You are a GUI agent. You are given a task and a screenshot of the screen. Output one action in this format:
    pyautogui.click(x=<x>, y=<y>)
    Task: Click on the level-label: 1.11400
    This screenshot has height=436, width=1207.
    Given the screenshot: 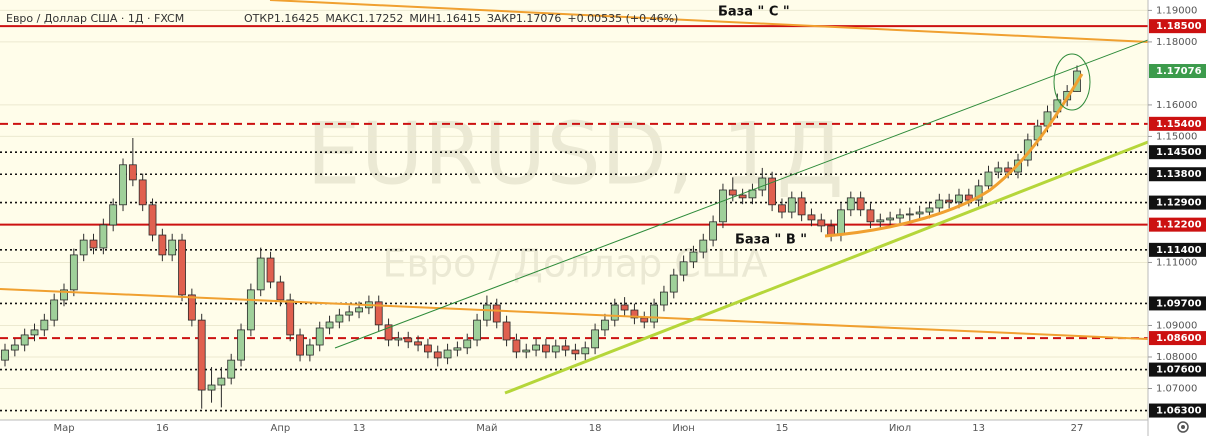 What is the action you would take?
    pyautogui.click(x=1179, y=250)
    